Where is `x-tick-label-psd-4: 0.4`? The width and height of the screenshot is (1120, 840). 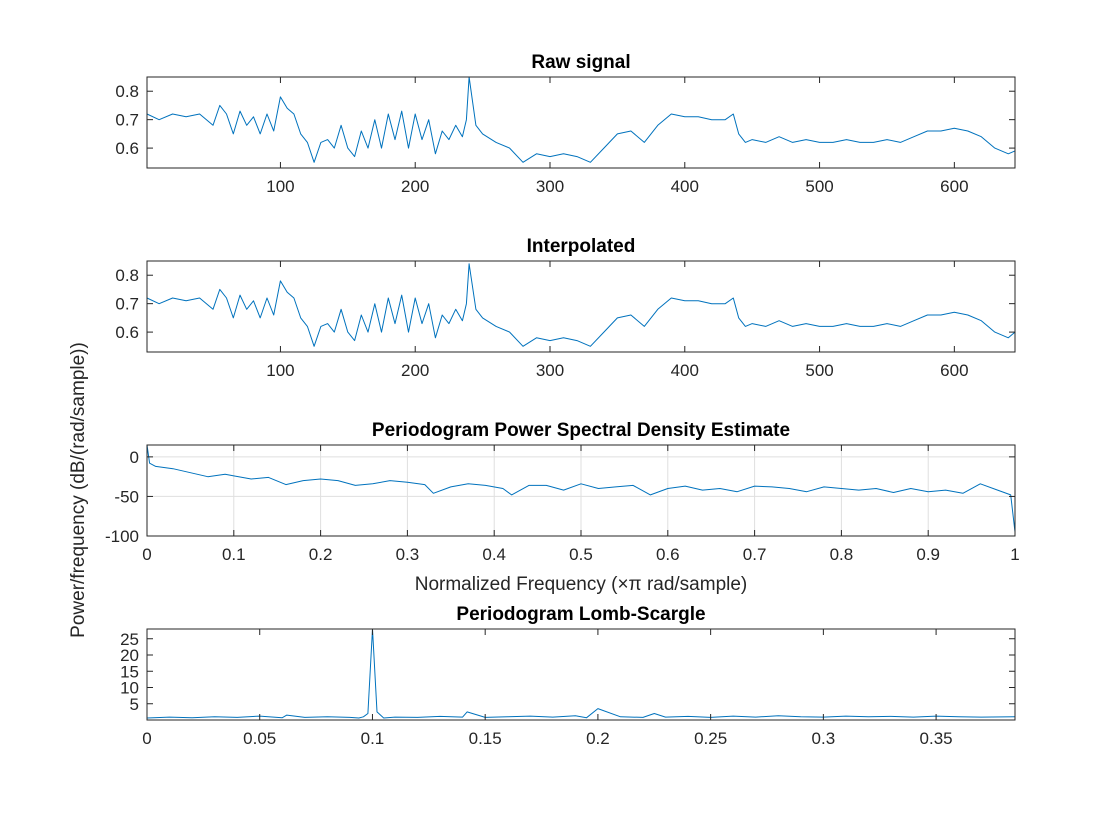 x-tick-label-psd-4: 0.4 is located at coordinates (494, 554).